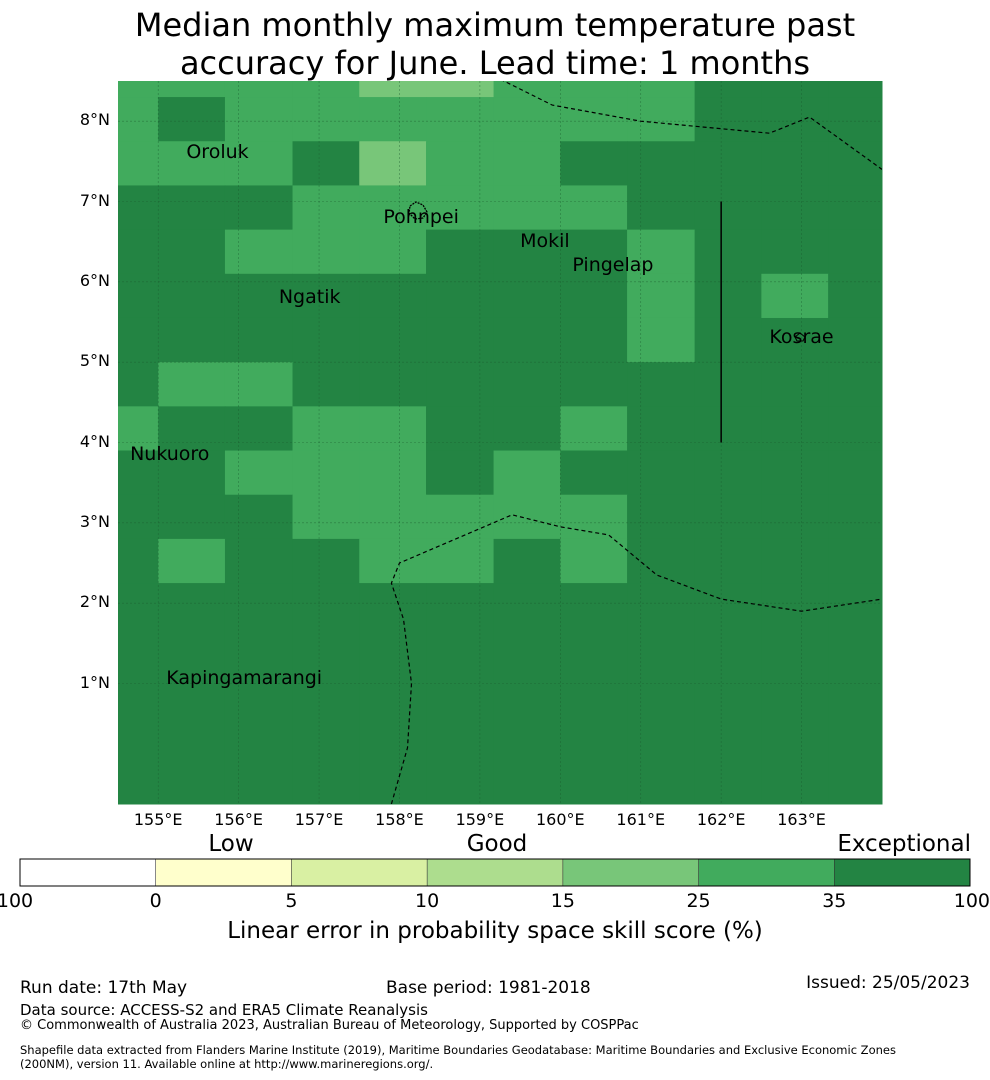  What do you see at coordinates (291, 901) in the screenshot?
I see `colorbar-tick-label: 5` at bounding box center [291, 901].